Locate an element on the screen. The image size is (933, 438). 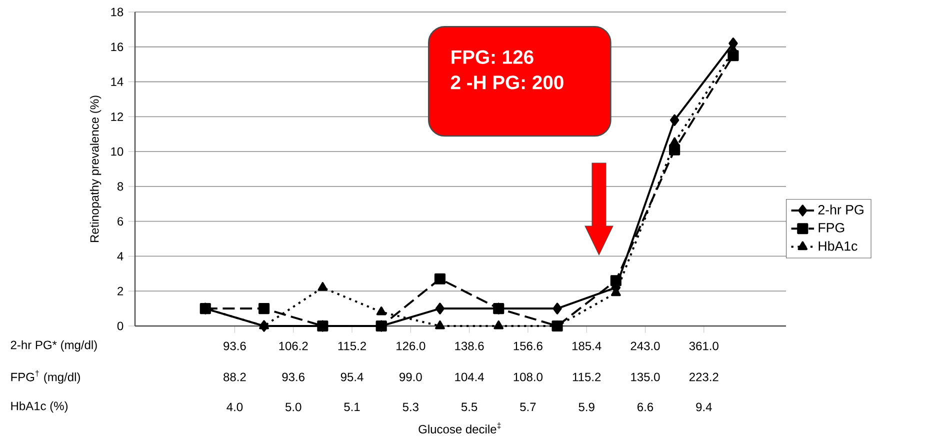
text: Glucose decile$^{‡}$ is located at coordinates (459, 428).